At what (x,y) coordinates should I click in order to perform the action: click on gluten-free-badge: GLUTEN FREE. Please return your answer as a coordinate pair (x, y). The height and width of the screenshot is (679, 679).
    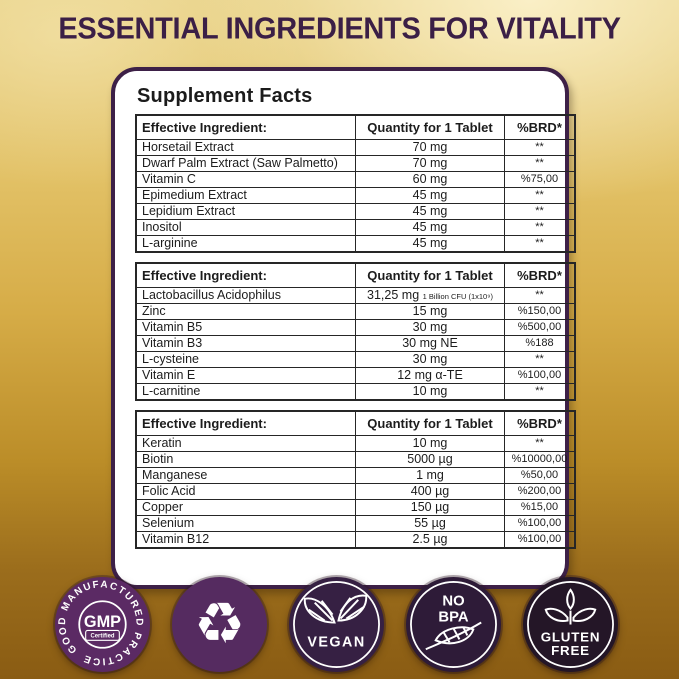
    Looking at the image, I should click on (570, 624).